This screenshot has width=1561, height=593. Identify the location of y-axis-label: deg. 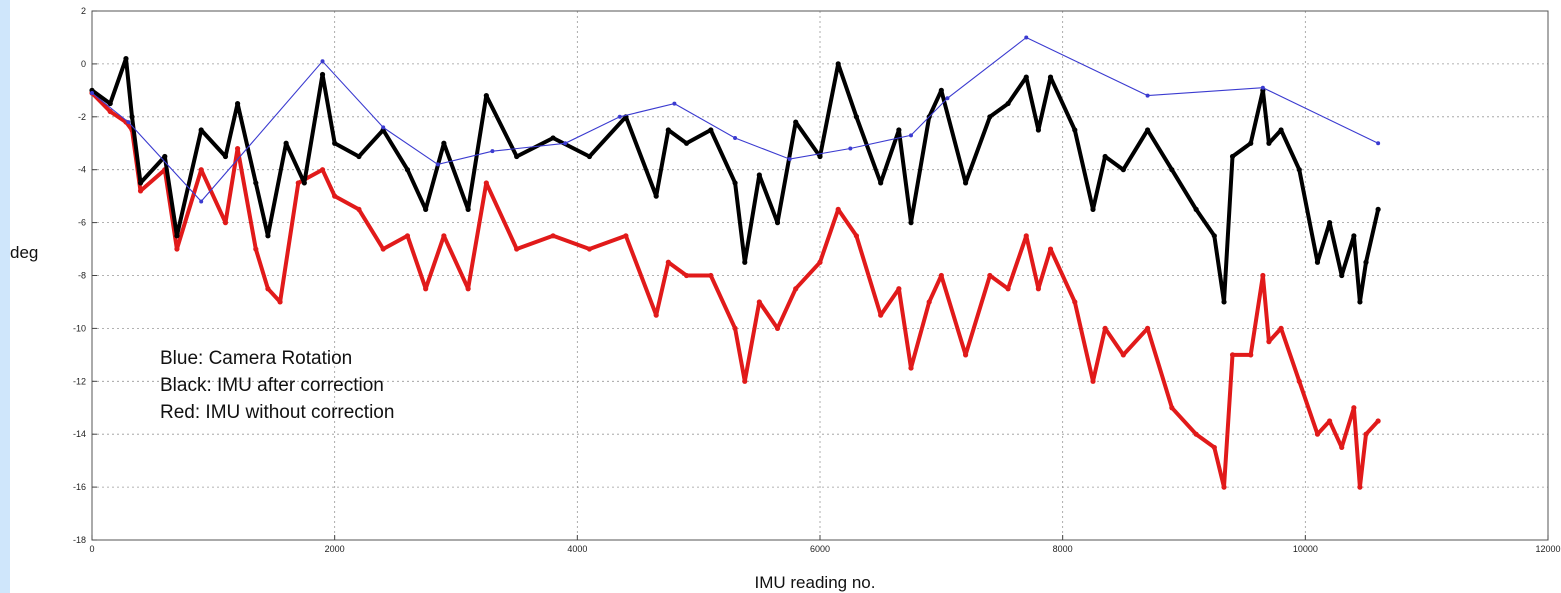
(24, 252).